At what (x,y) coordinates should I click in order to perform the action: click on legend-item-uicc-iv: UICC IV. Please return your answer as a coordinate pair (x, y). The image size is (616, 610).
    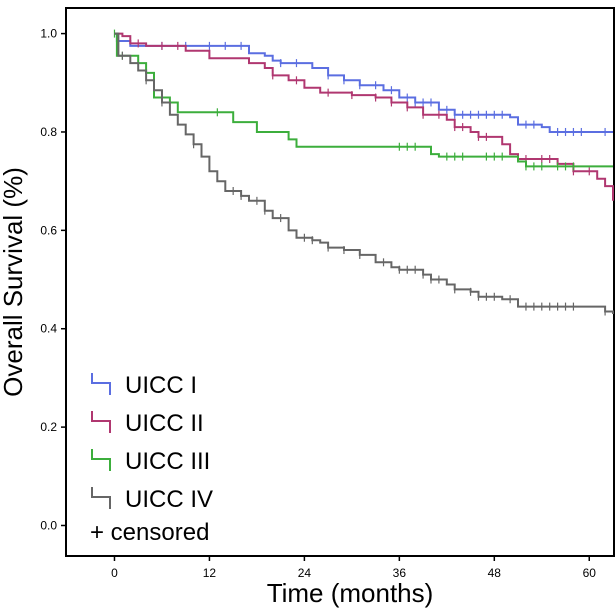
    Looking at the image, I should click on (152, 499).